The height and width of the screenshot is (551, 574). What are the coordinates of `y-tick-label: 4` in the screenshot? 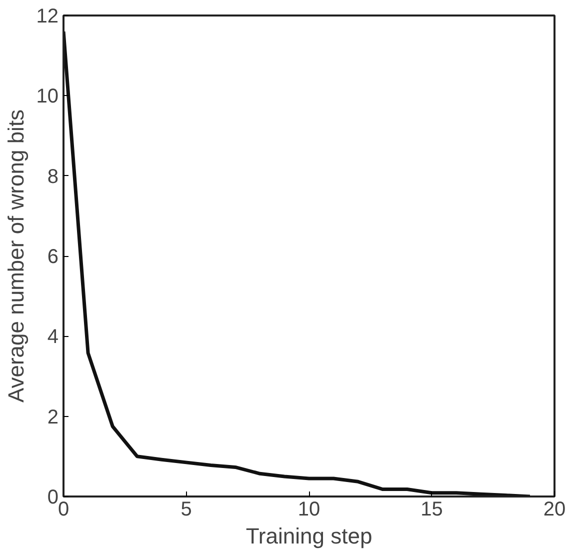 It's located at (52, 337).